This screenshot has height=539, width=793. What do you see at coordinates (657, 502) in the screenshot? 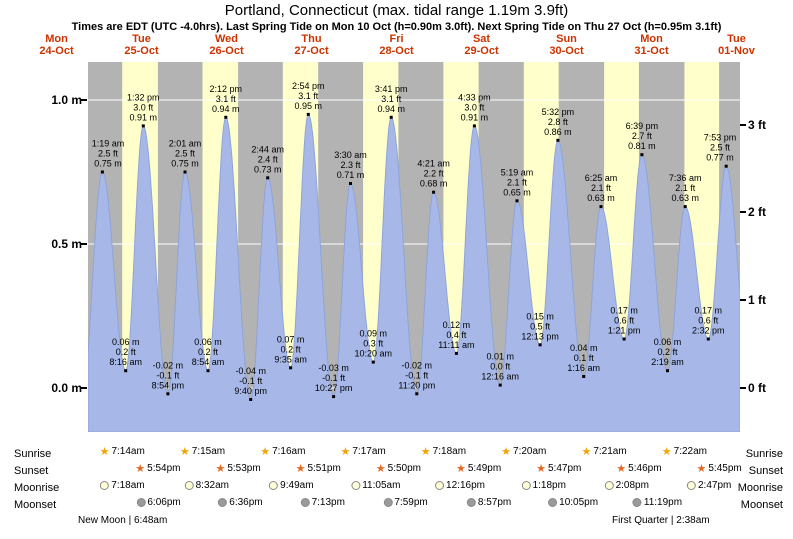
I see `moonset-entry: 11:19pm` at bounding box center [657, 502].